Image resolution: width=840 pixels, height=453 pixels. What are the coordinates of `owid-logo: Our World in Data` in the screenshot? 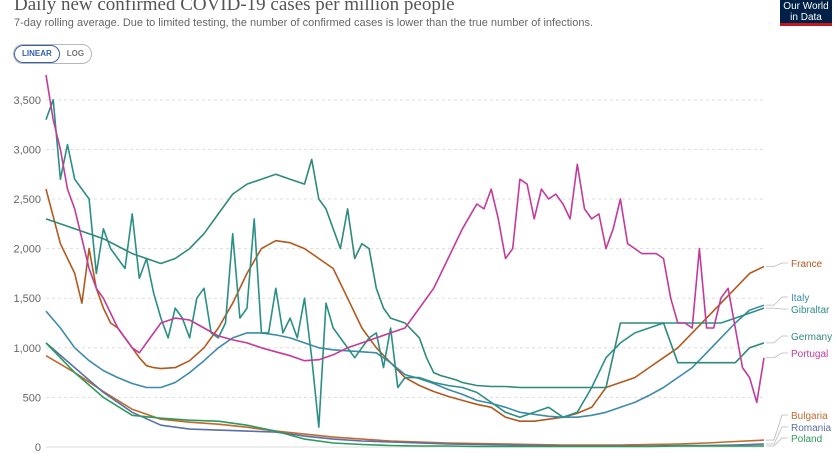 It's located at (806, 13).